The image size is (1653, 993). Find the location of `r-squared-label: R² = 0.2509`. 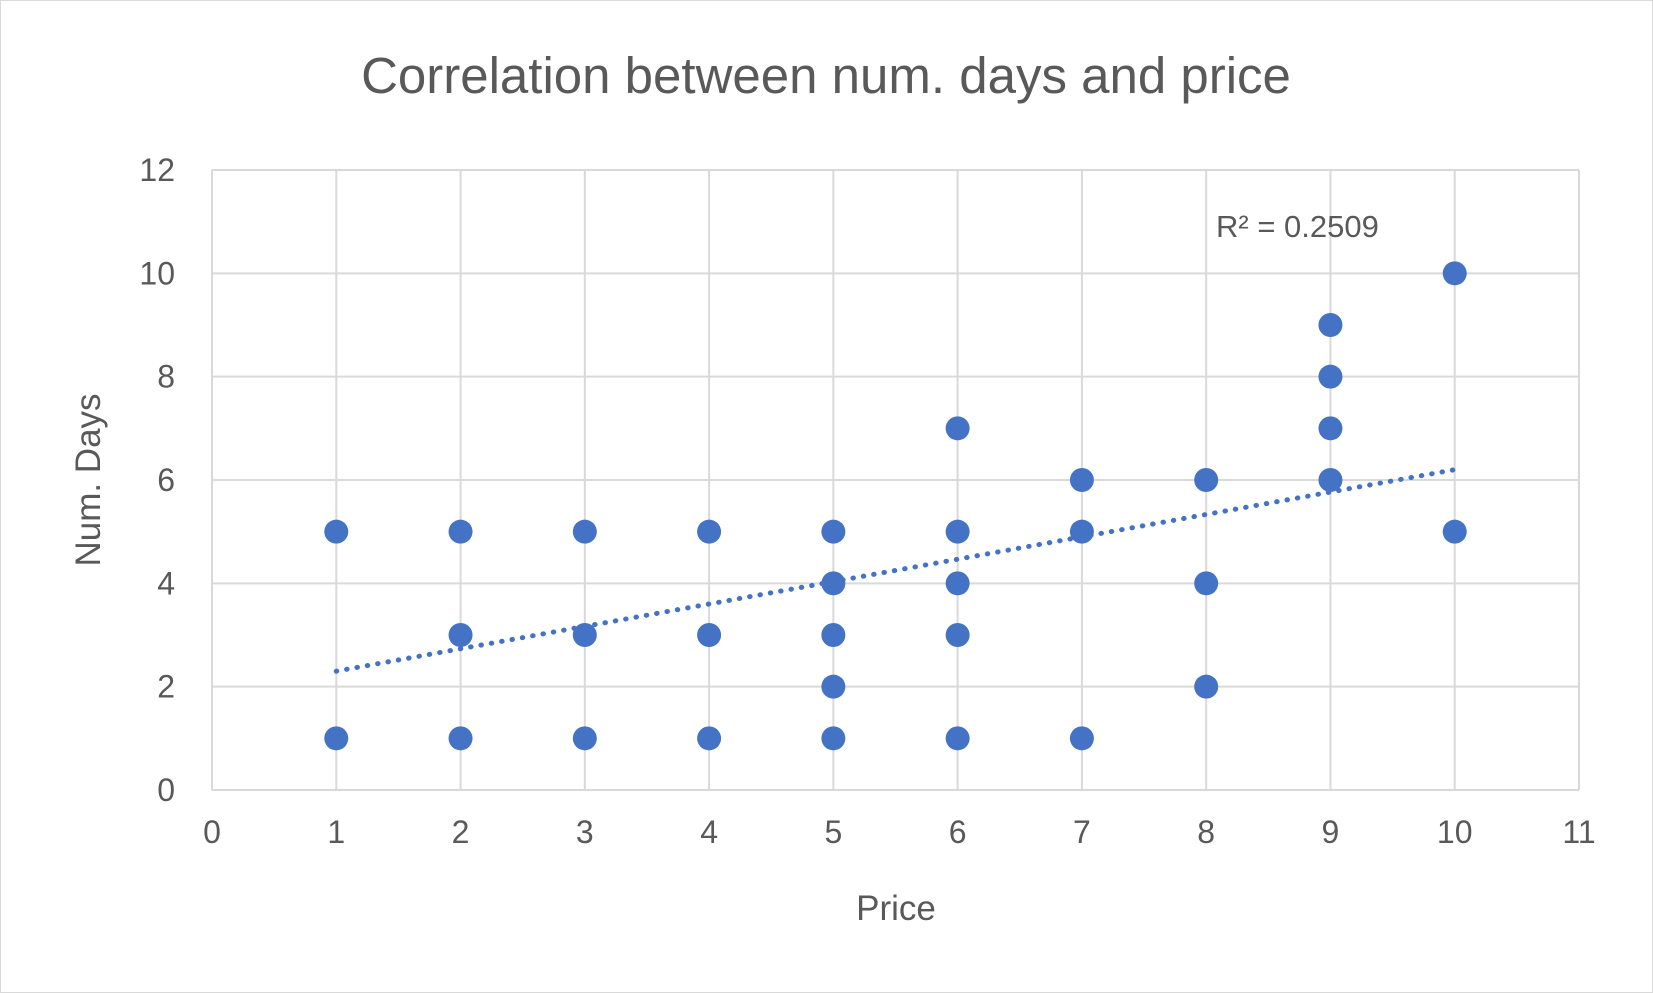

r-squared-label: R² = 0.2509 is located at coordinates (1297, 226).